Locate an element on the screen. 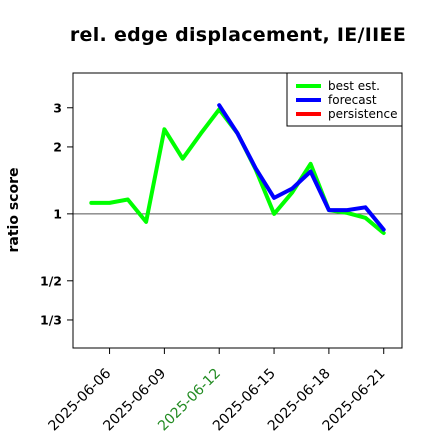 The image size is (440, 440). y-tick-label: 1 is located at coordinates (57, 213).